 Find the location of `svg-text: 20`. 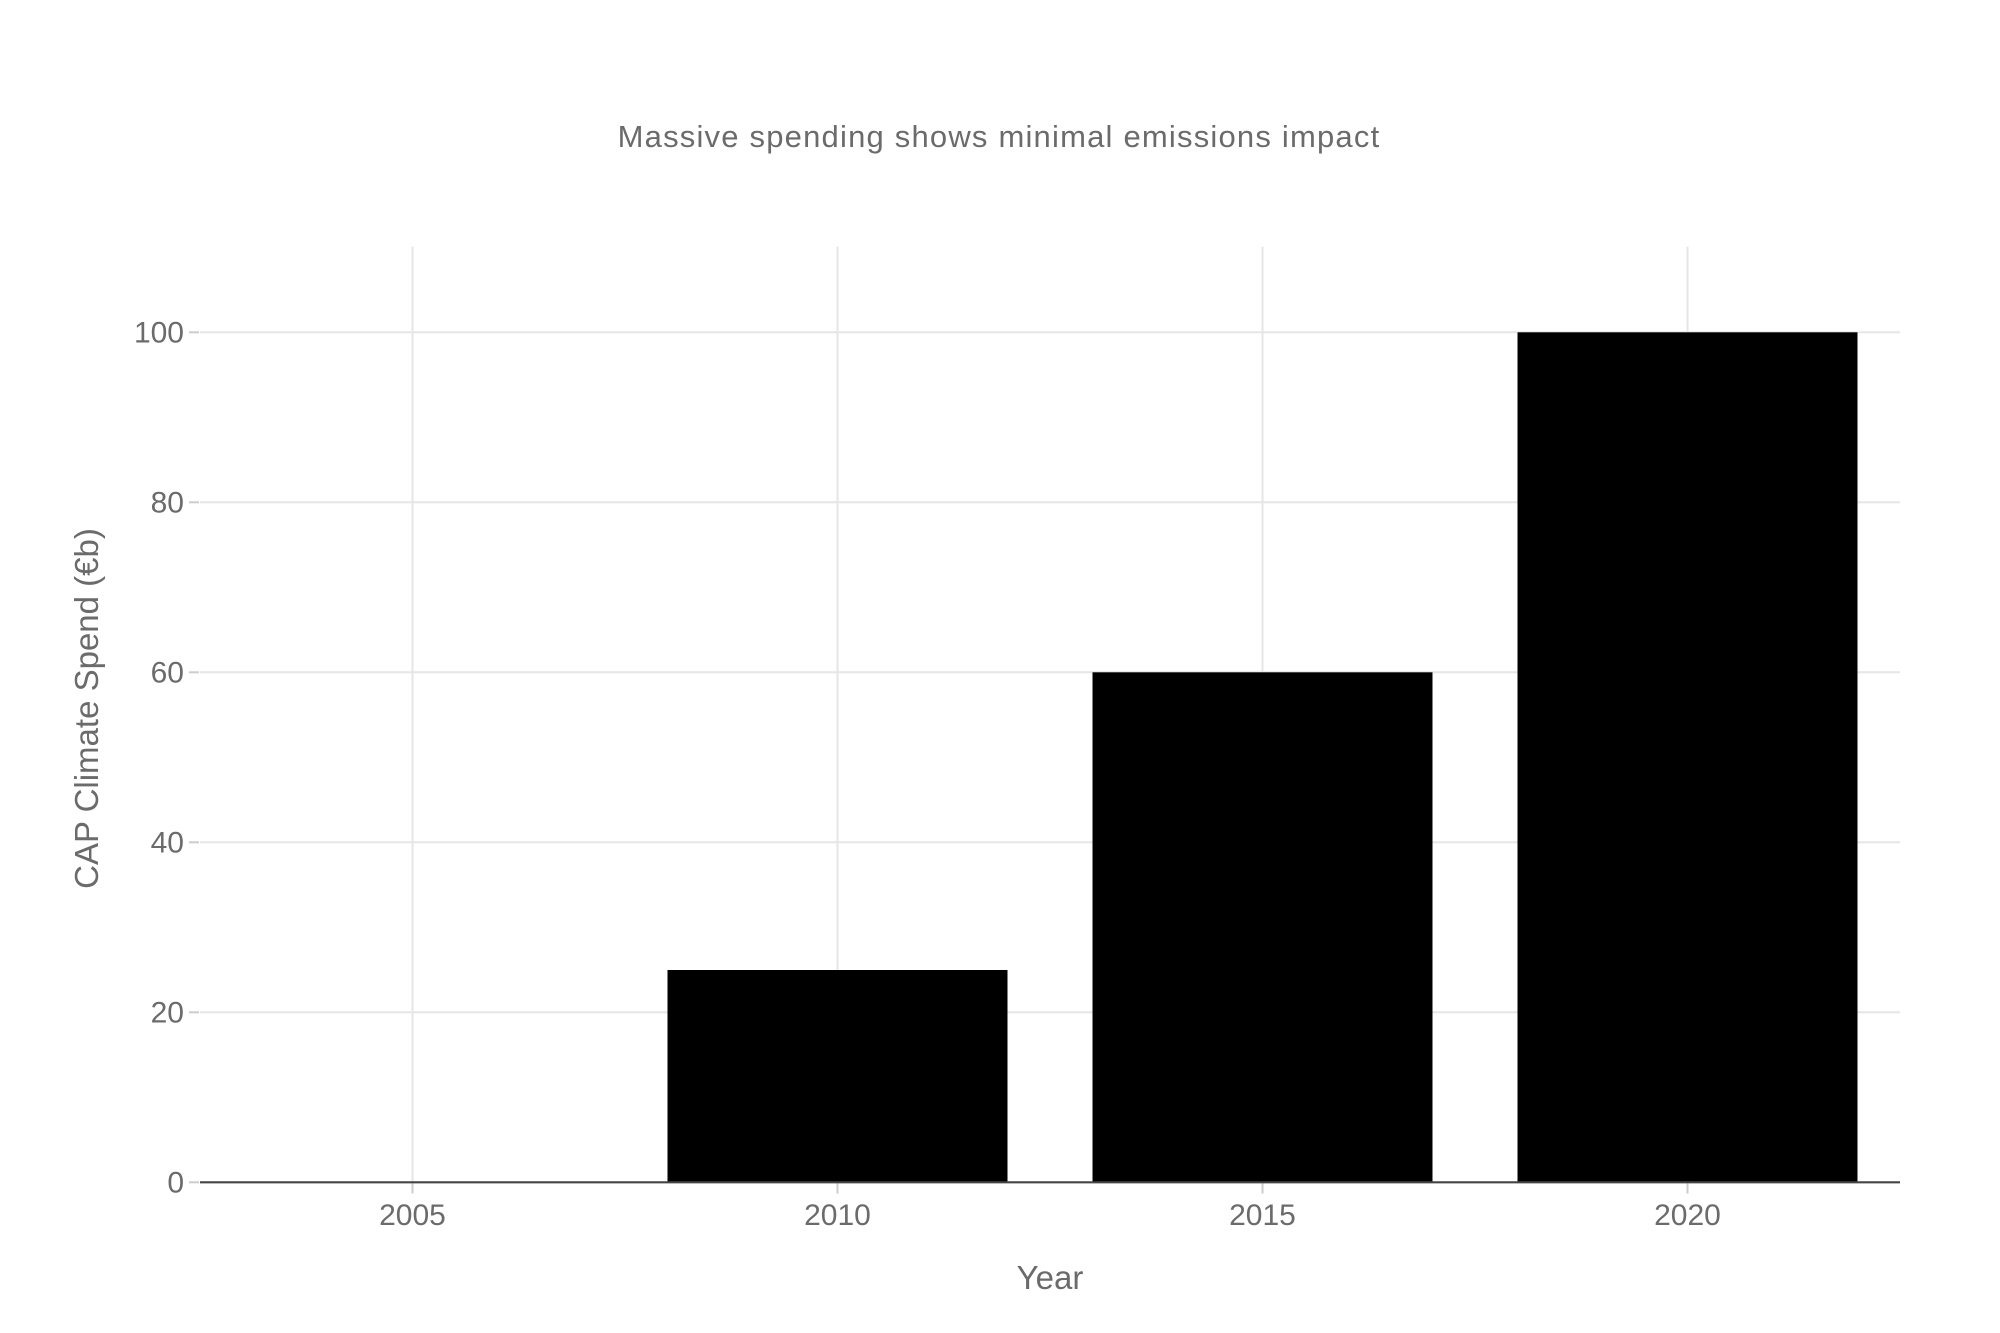

svg-text: 20 is located at coordinates (167, 1013).